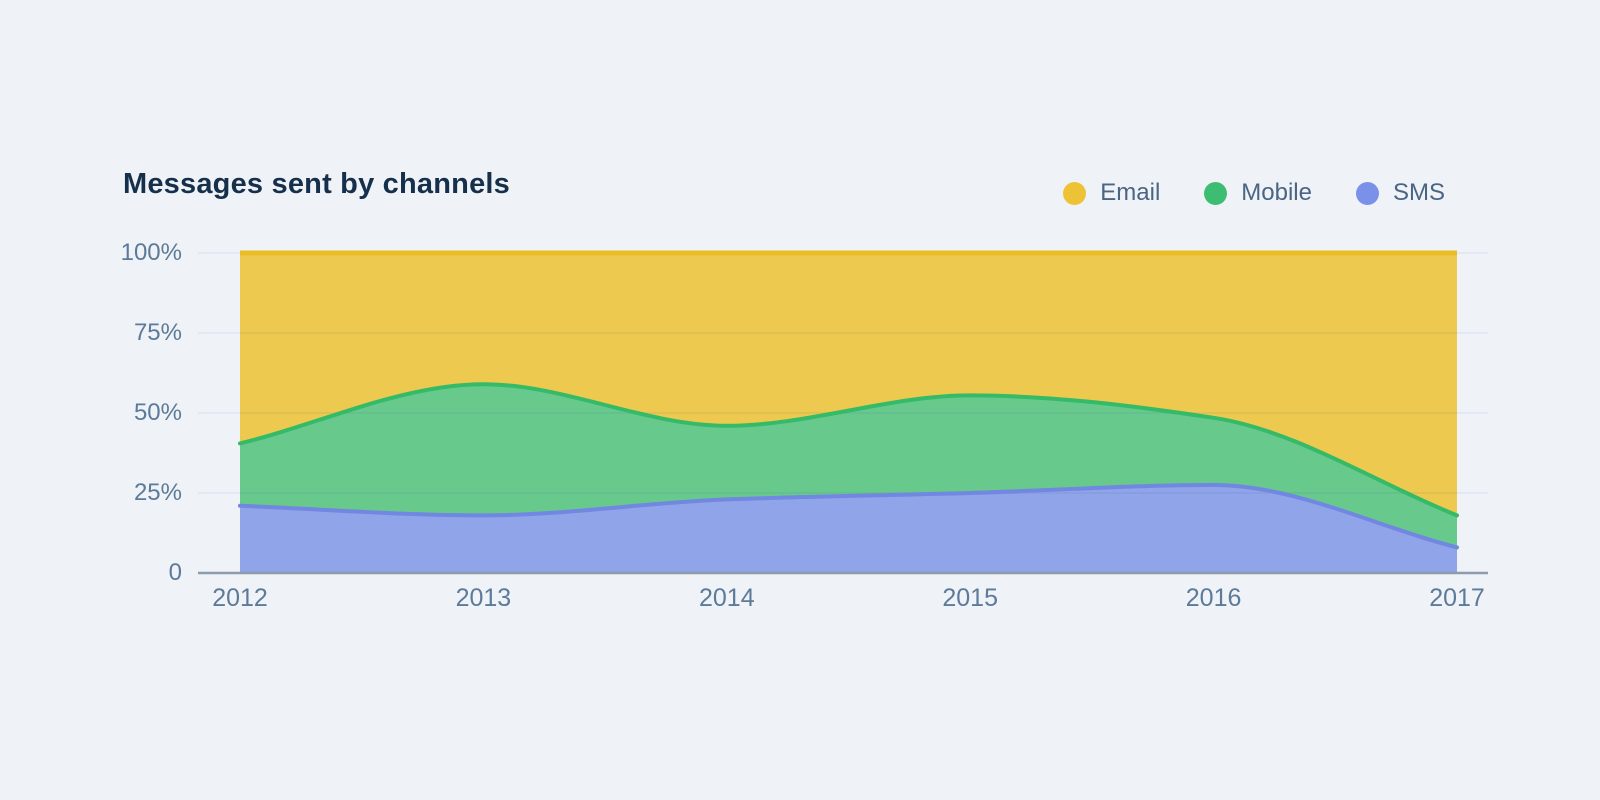  What do you see at coordinates (1075, 193) in the screenshot?
I see `legend-marker-email-icon` at bounding box center [1075, 193].